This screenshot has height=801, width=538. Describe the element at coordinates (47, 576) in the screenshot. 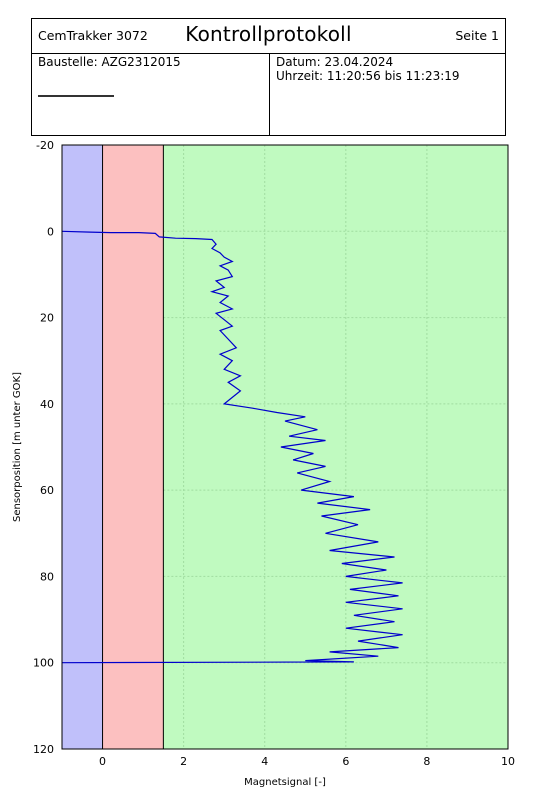

I see `y-tick-label: 80` at that location.